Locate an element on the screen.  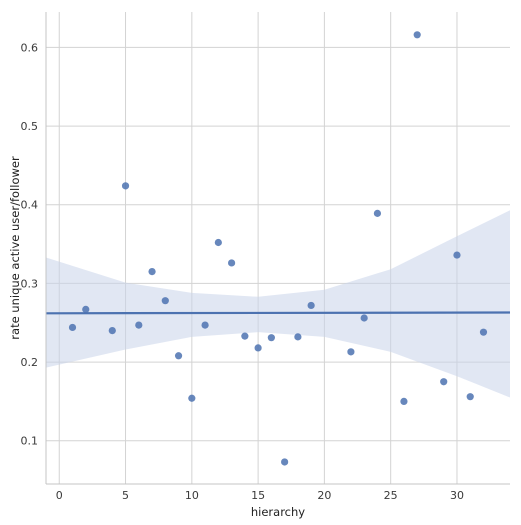
y-tick-label: 0.5 is located at coordinates (30, 126).